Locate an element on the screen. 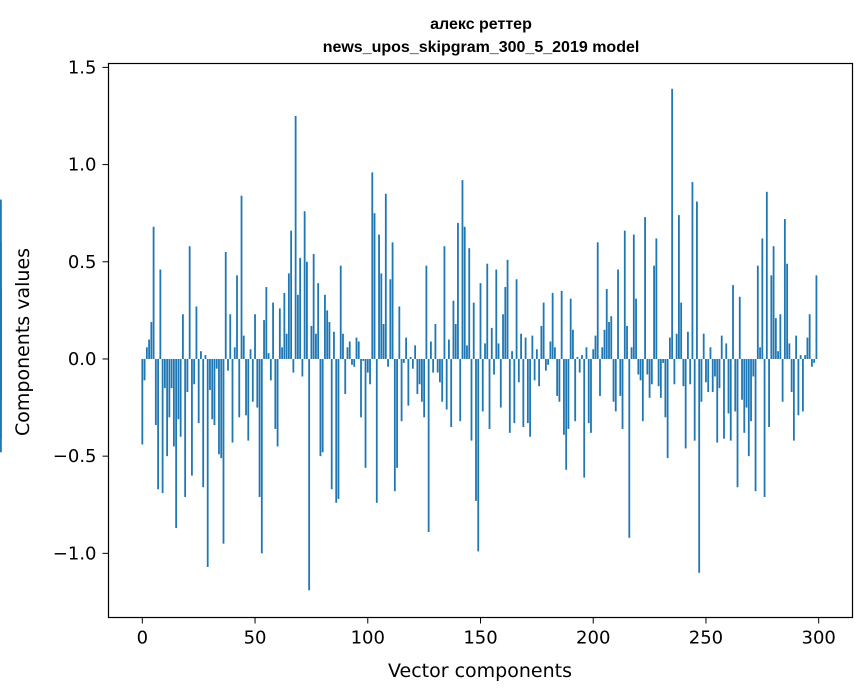 This screenshot has height=696, width=867. y-tick-label: −0.5 is located at coordinates (75, 456).